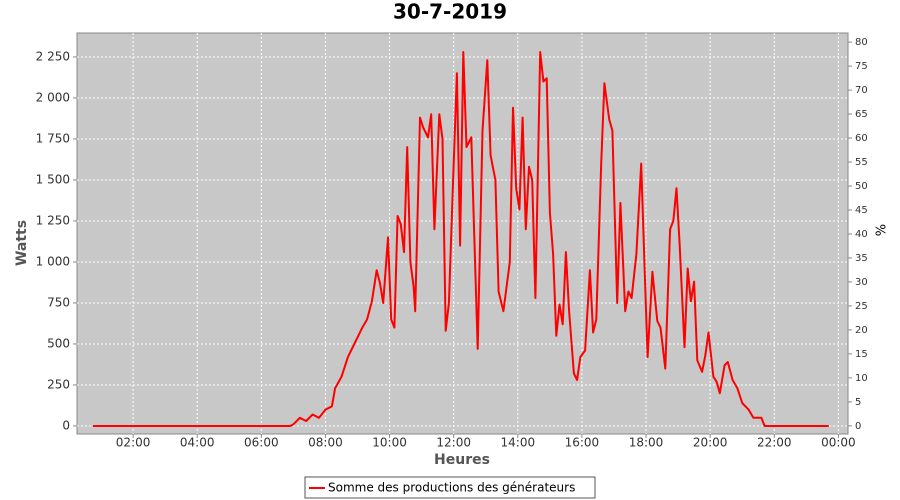 This screenshot has width=900, height=500. What do you see at coordinates (838, 443) in the screenshot?
I see `x-tick-label: 00:00` at bounding box center [838, 443].